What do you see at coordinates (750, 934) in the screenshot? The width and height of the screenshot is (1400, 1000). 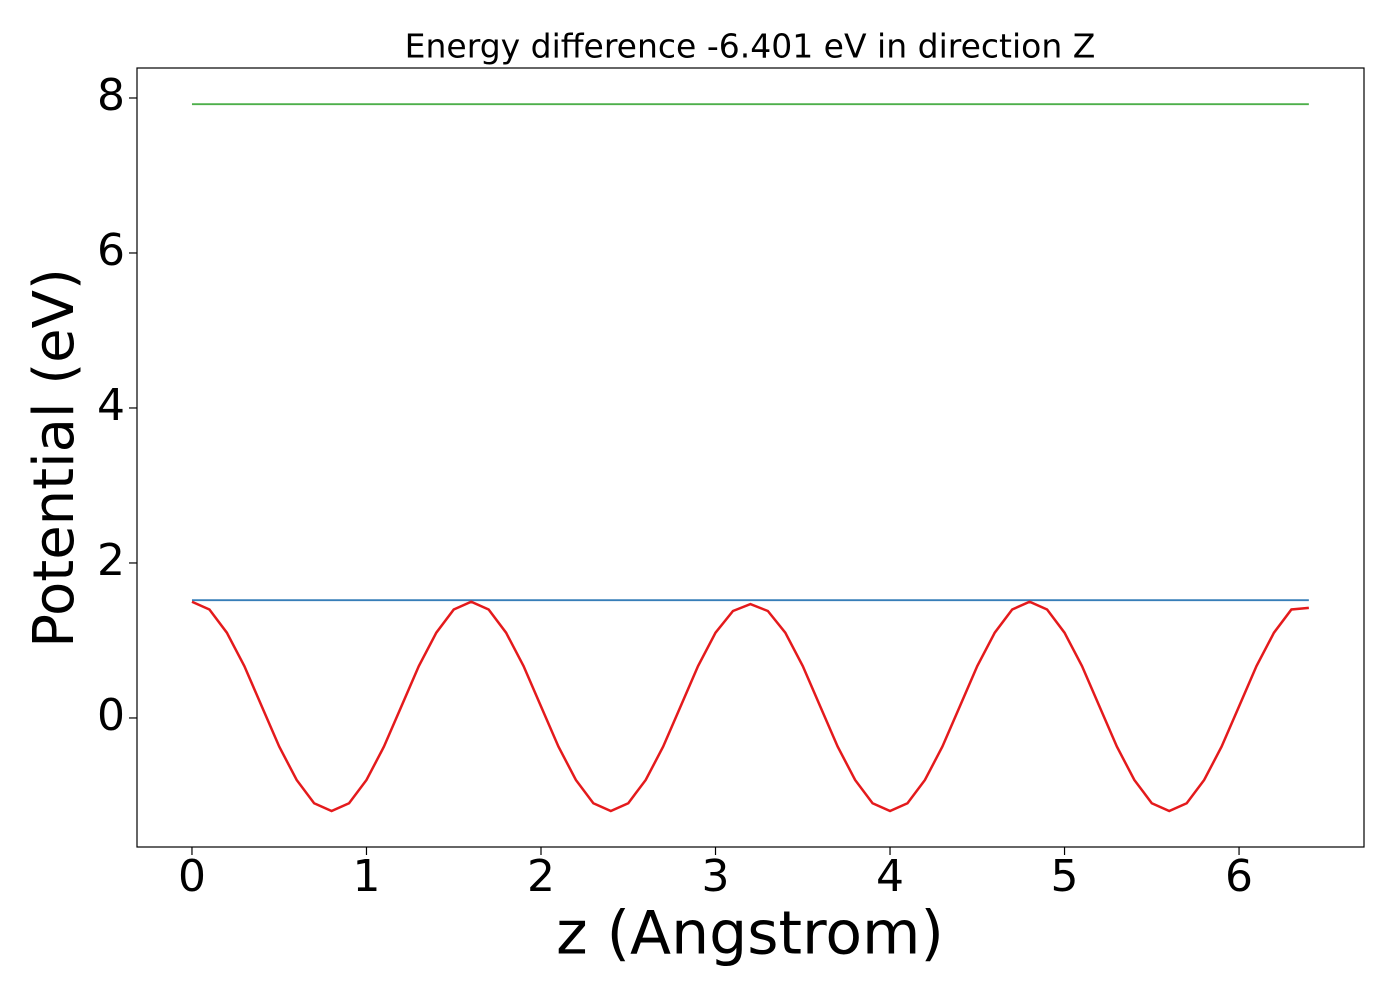 I see `x-axis-label: z (Angstrom)` at bounding box center [750, 934].